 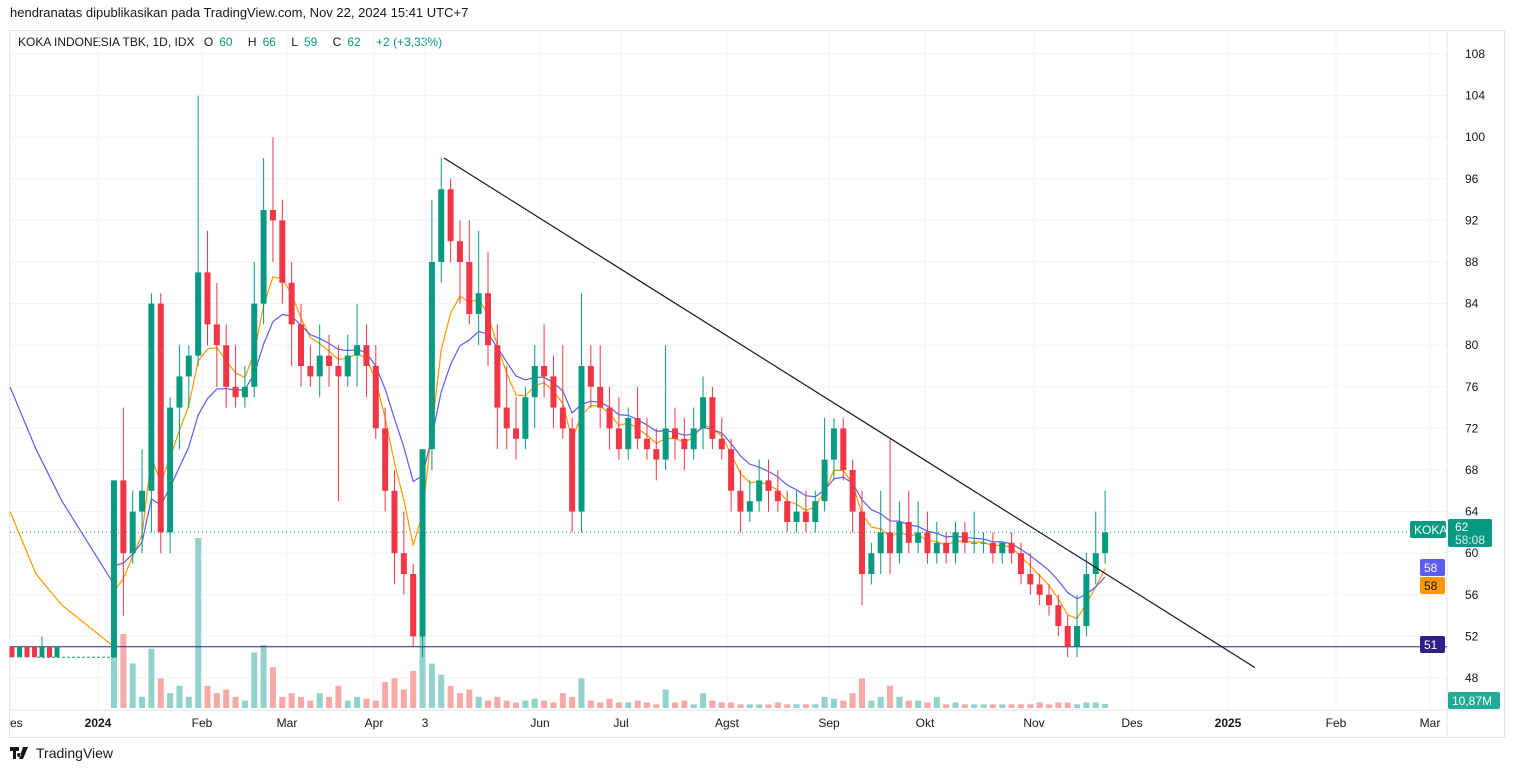 I want to click on low-number: 59, so click(x=310, y=42).